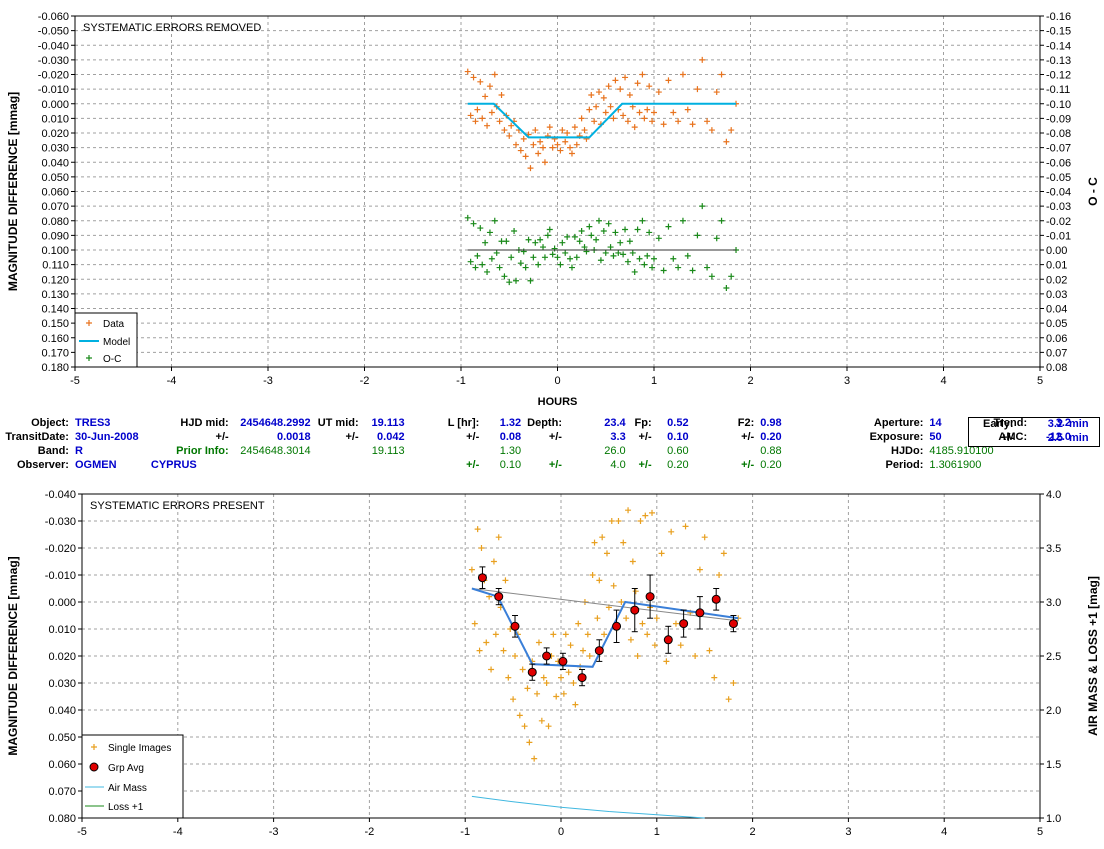 The width and height of the screenshot is (1104, 849). What do you see at coordinates (127, 788) in the screenshot?
I see `legend-airmass-label: Air Mass` at bounding box center [127, 788].